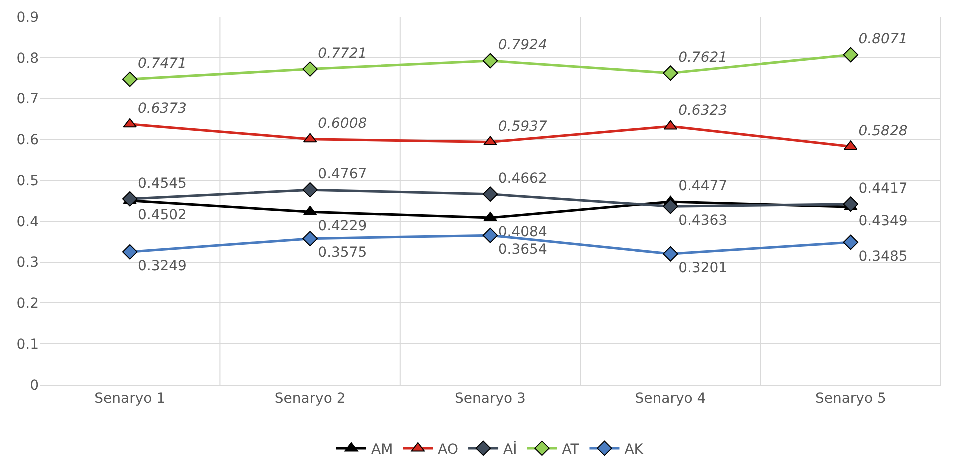 The width and height of the screenshot is (961, 475). What do you see at coordinates (448, 450) in the screenshot?
I see `legend-label: AO` at bounding box center [448, 450].